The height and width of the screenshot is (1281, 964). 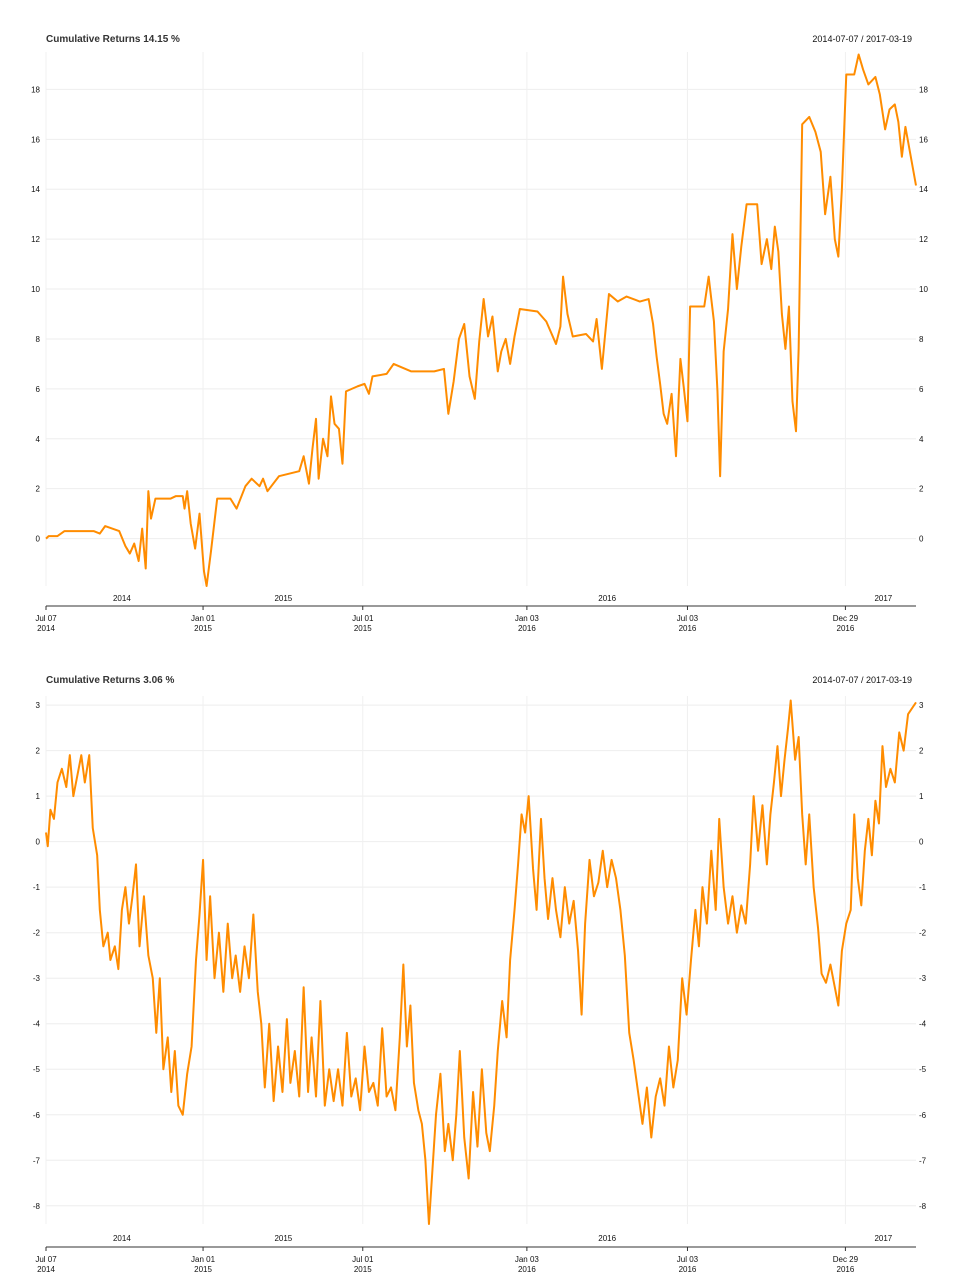 I want to click on y-tick-label-right: 8, so click(x=921, y=339).